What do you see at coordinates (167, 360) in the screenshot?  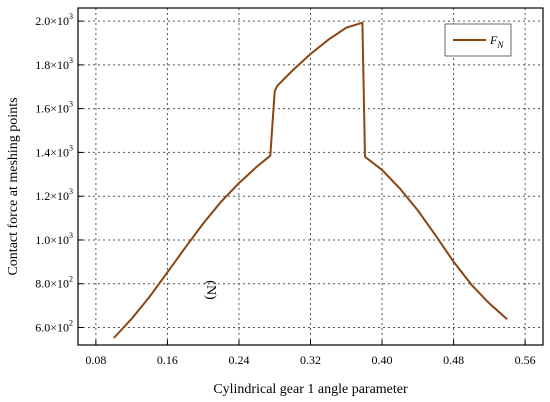 I see `x-tick-label: 0.16` at bounding box center [167, 360].